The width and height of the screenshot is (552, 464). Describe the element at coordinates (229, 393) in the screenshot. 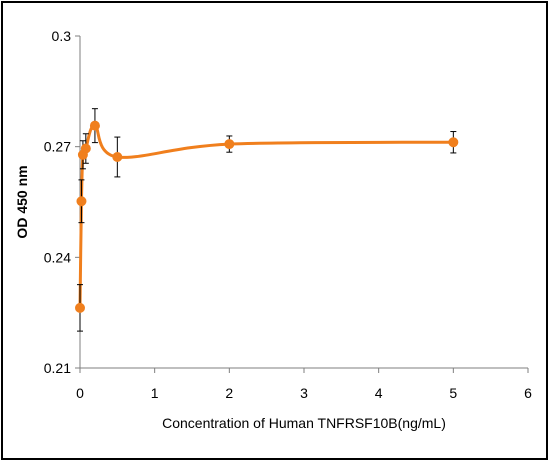

I see `x-tick-label: 2` at that location.